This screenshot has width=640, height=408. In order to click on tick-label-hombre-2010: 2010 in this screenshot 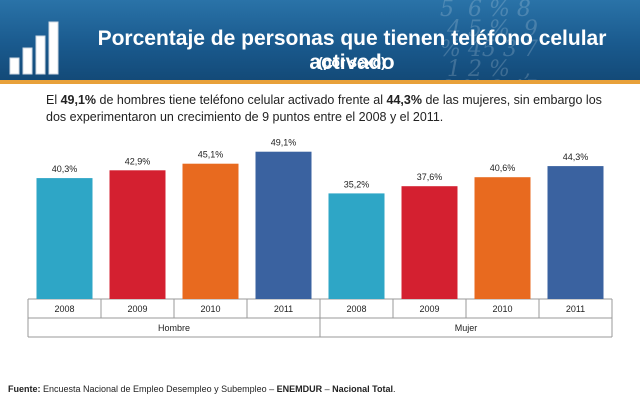, I will do `click(210, 309)`.